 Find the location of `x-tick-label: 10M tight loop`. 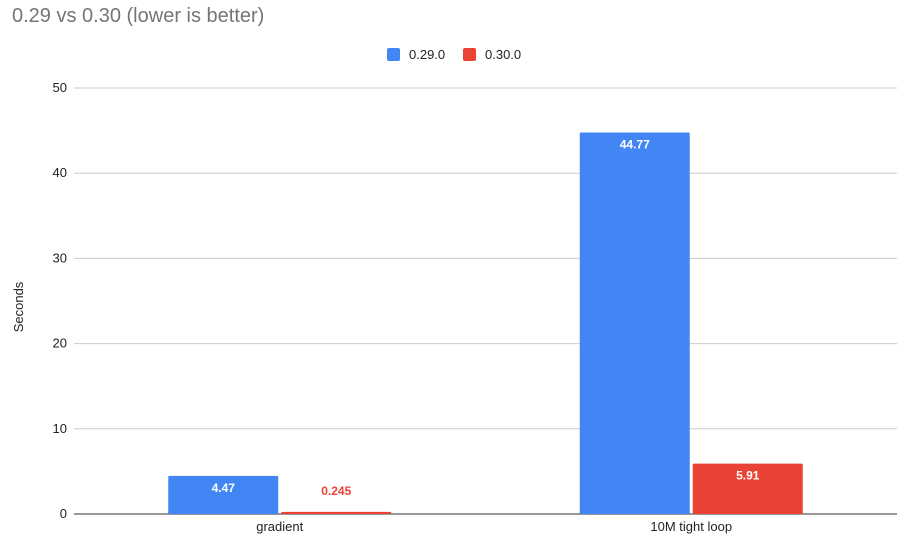

x-tick-label: 10M tight loop is located at coordinates (691, 526).